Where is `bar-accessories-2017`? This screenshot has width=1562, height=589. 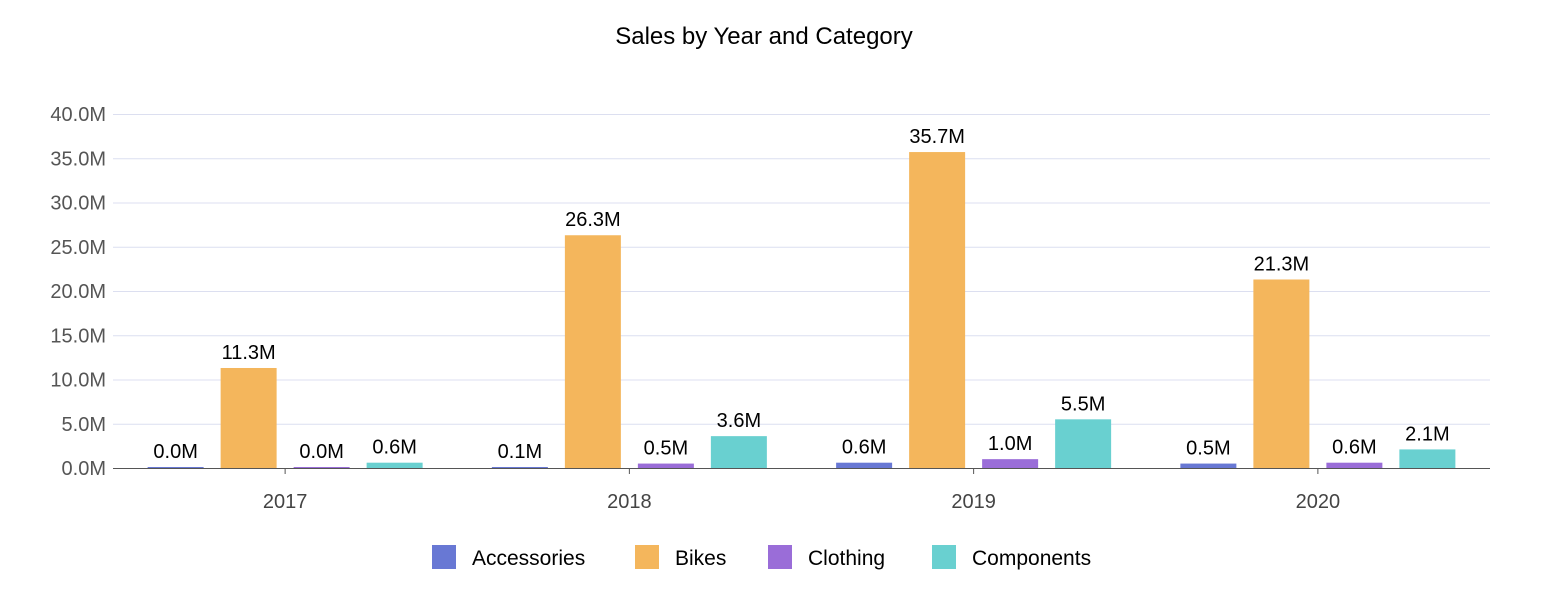
bar-accessories-2017 is located at coordinates (175, 467).